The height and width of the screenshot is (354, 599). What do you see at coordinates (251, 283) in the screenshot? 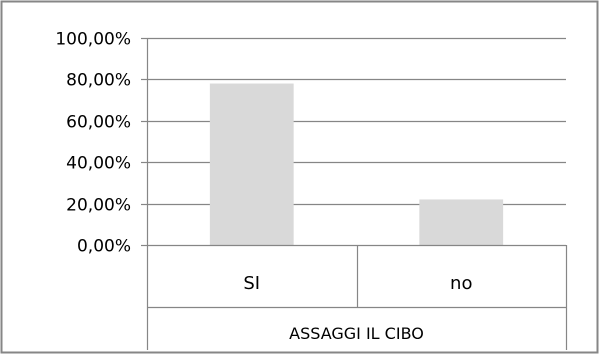
I see `category-label: SI` at bounding box center [251, 283].